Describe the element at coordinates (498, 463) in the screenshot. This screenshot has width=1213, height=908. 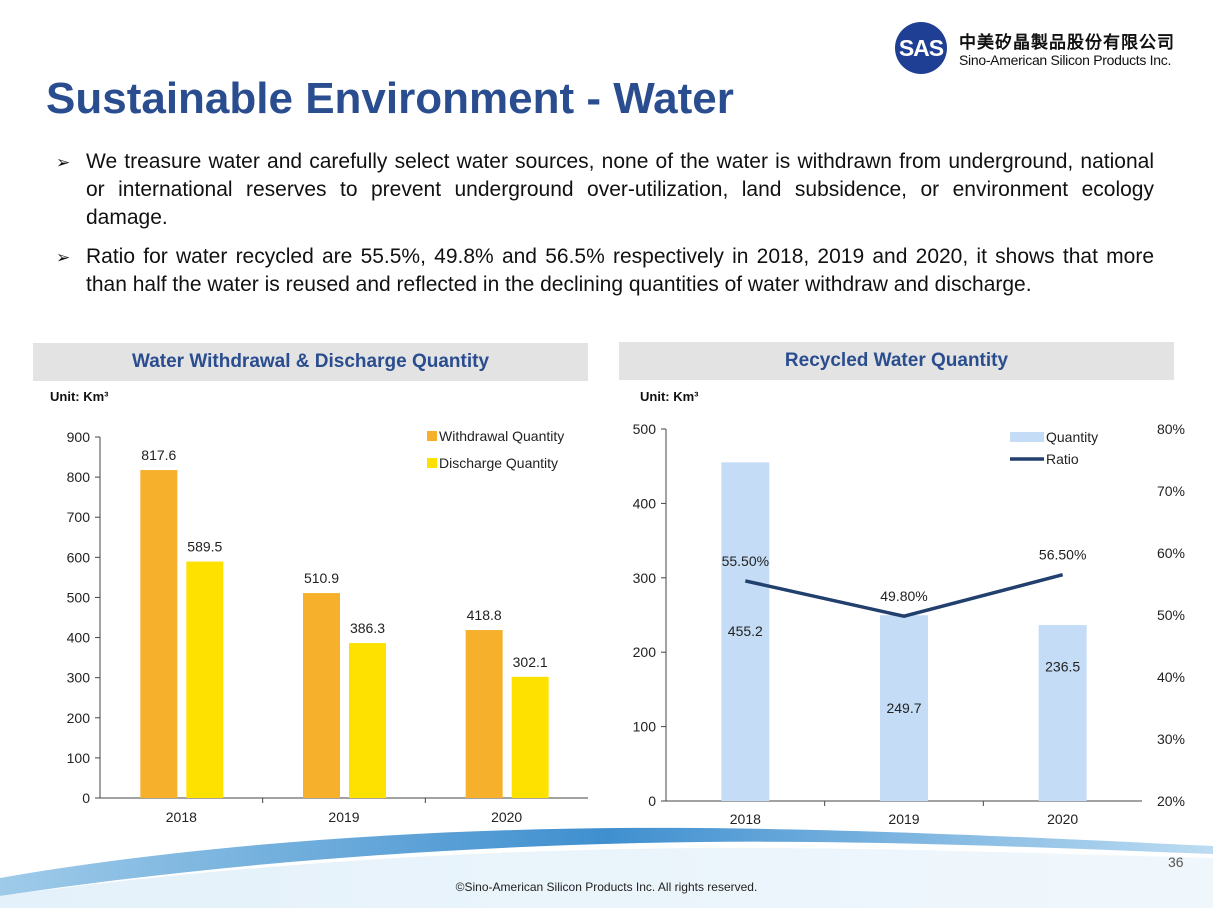
I see `legend-label: Discharge Quantity` at that location.